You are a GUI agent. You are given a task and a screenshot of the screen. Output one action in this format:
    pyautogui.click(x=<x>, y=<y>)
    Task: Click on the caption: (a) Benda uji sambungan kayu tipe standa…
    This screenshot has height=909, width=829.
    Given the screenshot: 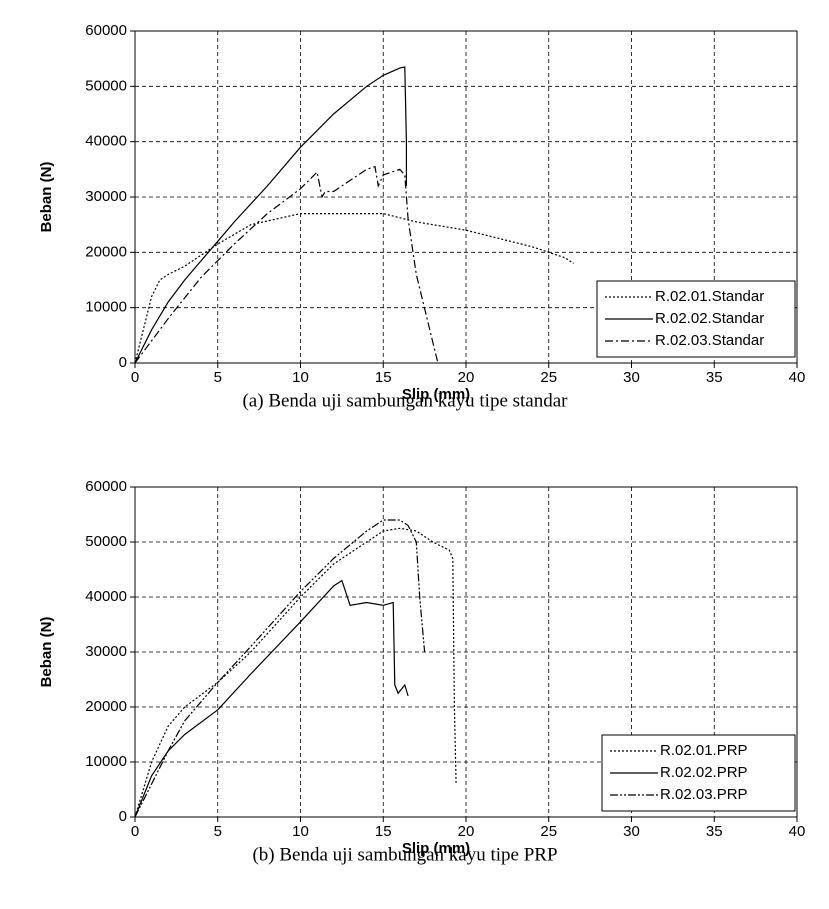 What is the action you would take?
    pyautogui.click(x=405, y=400)
    